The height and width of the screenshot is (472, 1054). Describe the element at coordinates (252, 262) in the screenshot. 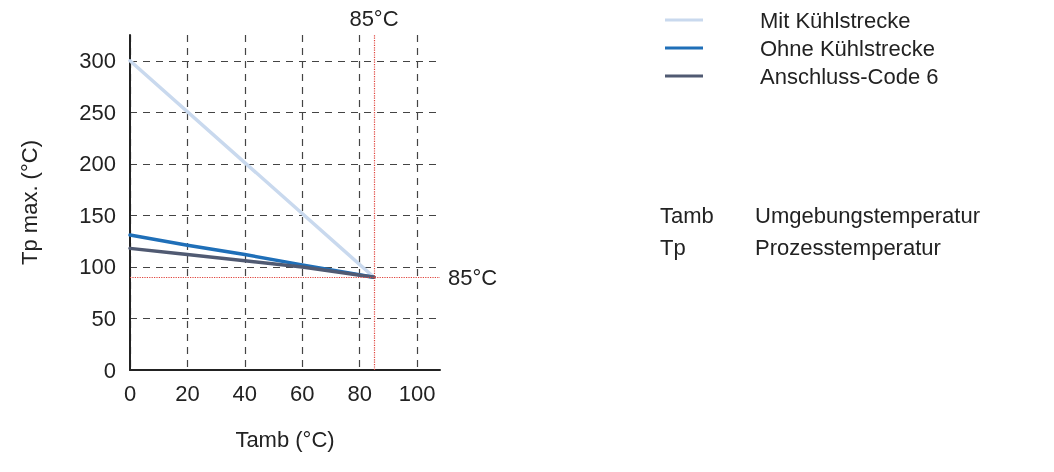

I see `line-series` at that location.